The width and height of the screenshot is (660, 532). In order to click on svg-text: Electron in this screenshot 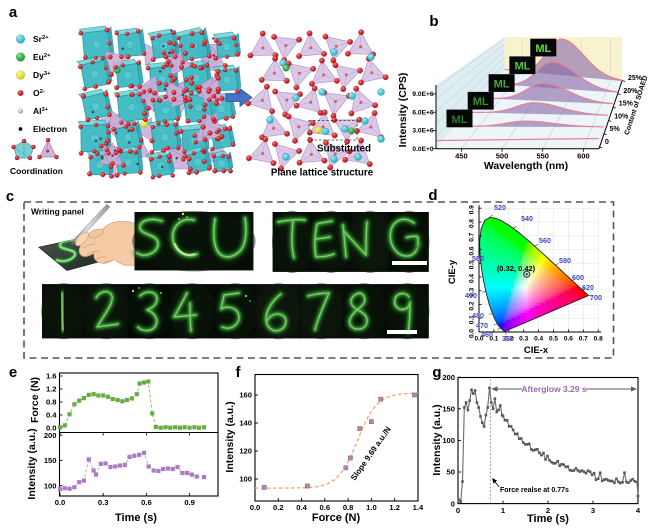, I will do `click(50, 129)`.